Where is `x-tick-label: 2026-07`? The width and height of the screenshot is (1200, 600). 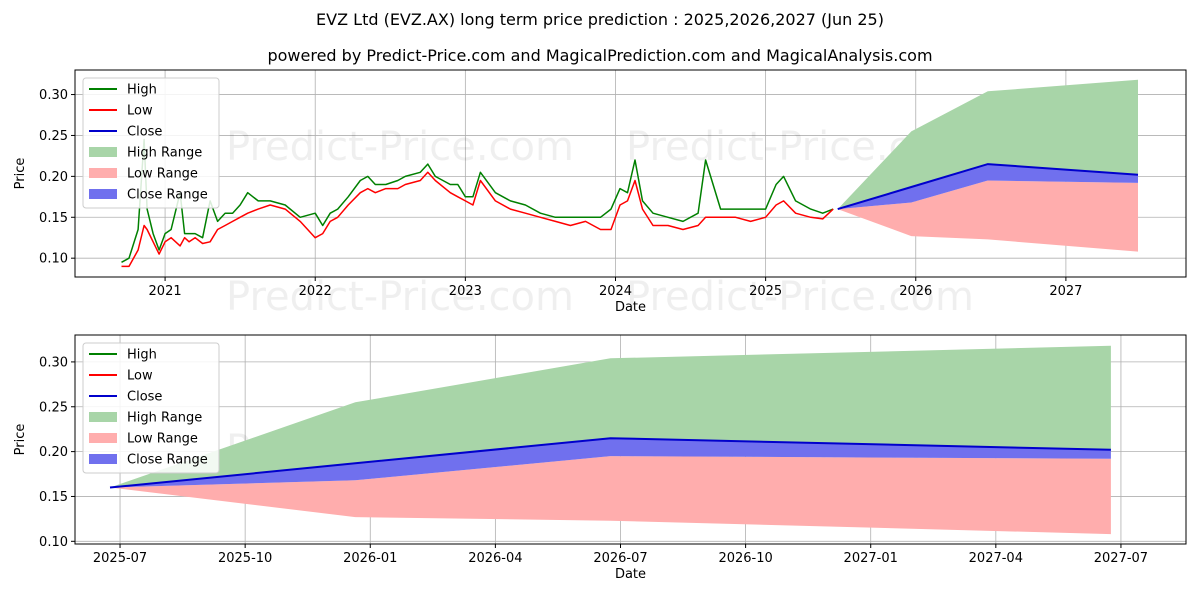 x-tick-label: 2026-07 is located at coordinates (620, 558).